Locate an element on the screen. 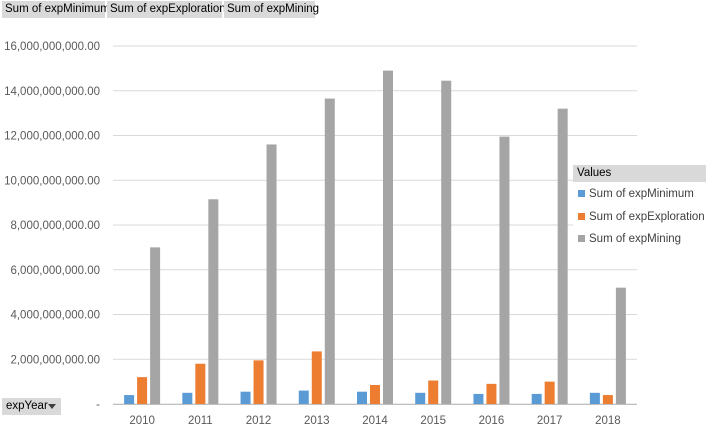  dropdown-arrow-icon is located at coordinates (52, 406).